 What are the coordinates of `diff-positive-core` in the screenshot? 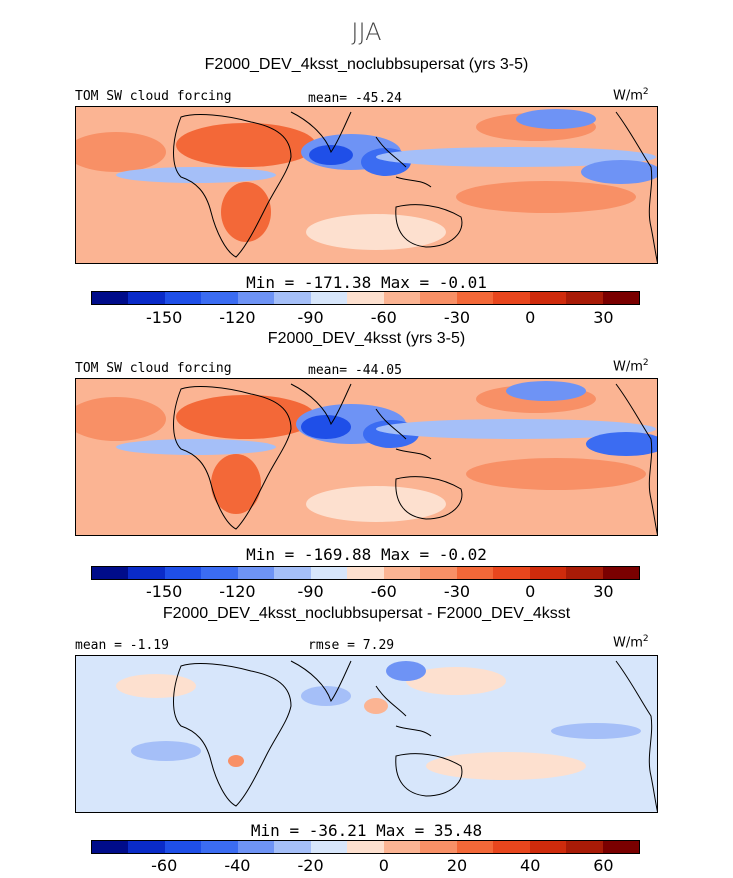 It's located at (376, 706).